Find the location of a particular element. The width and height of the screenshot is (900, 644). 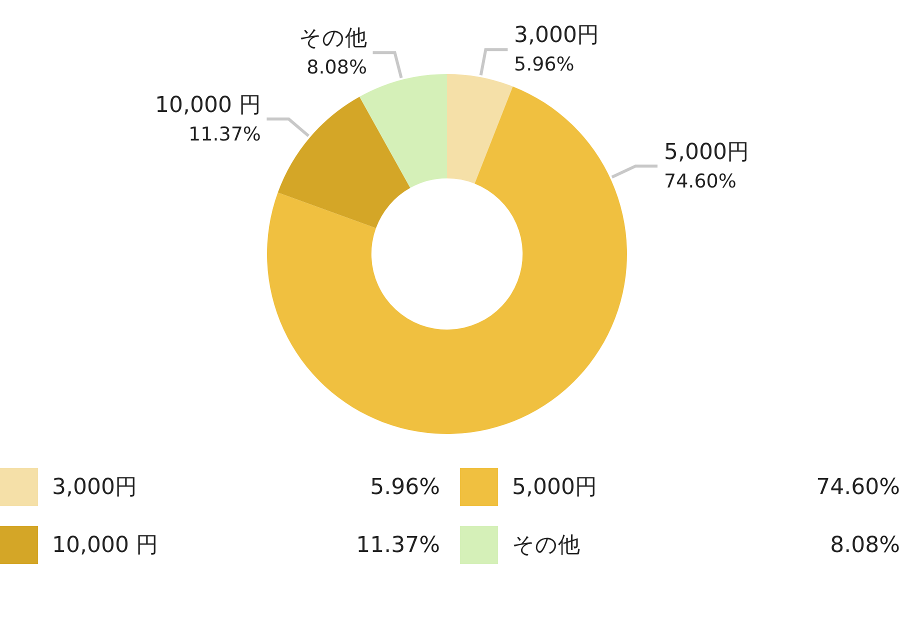

text: 8.08% is located at coordinates (865, 545).